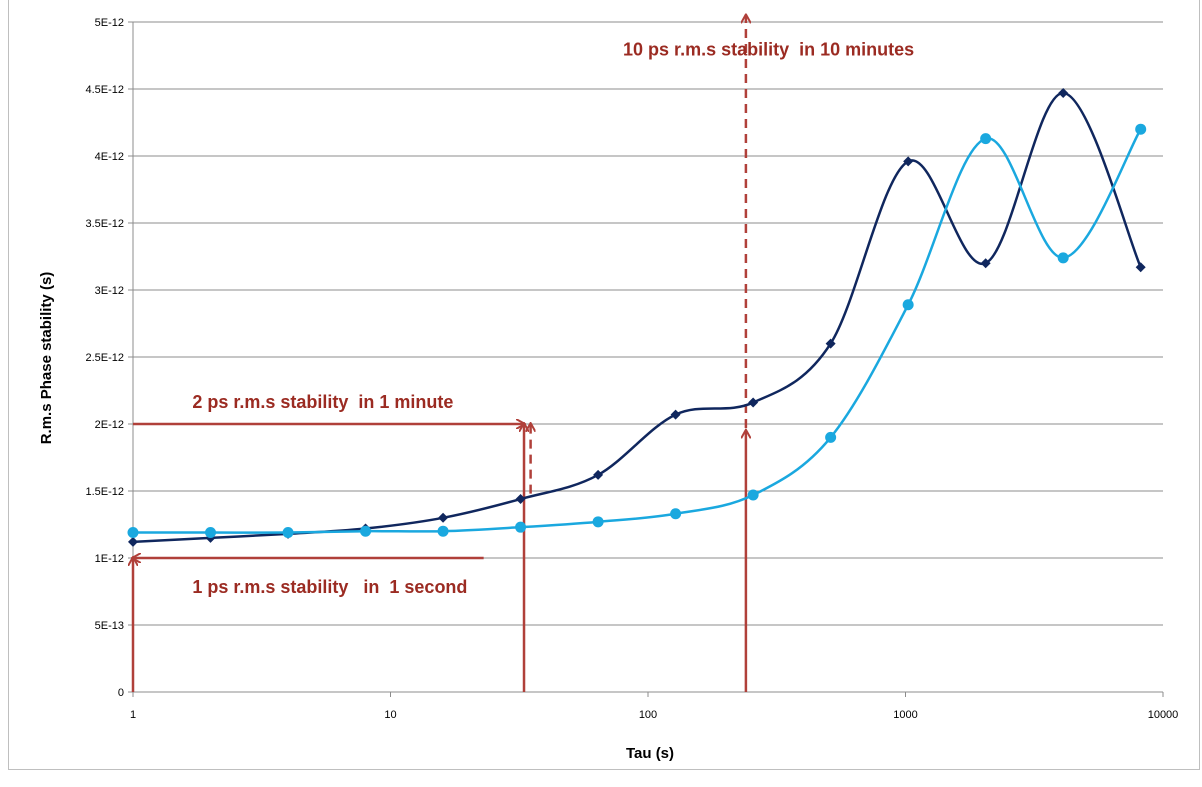 The height and width of the screenshot is (787, 1202). Describe the element at coordinates (650, 753) in the screenshot. I see `x-axis-title: Tau (s)` at that location.